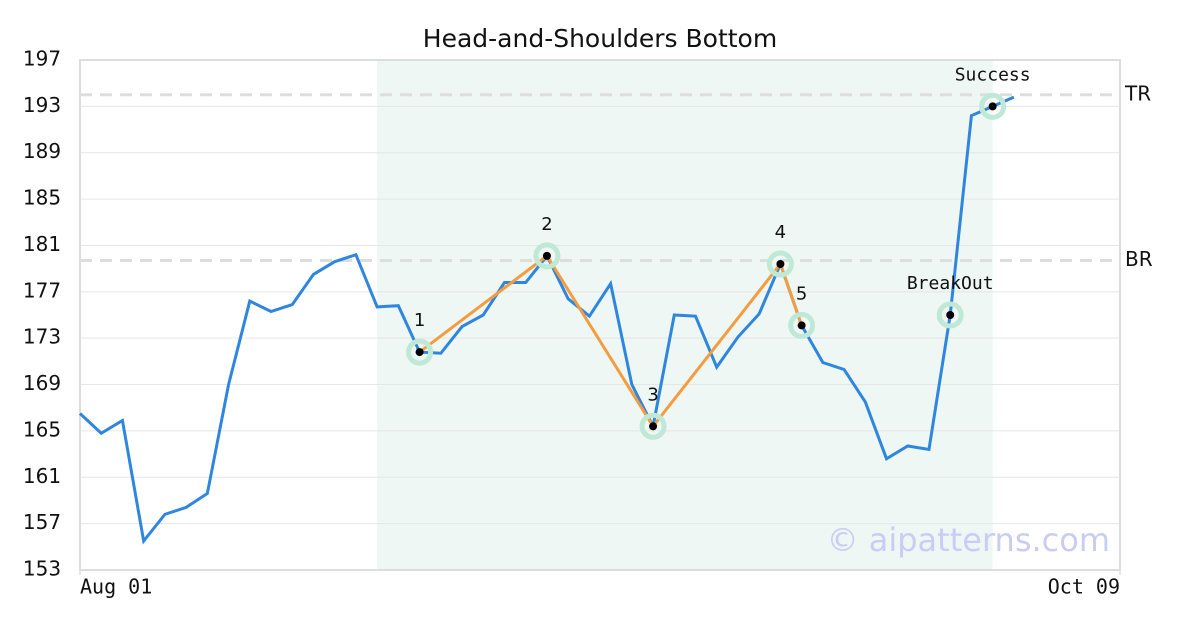  What do you see at coordinates (1139, 259) in the screenshot?
I see `reference-label: BR` at bounding box center [1139, 259].